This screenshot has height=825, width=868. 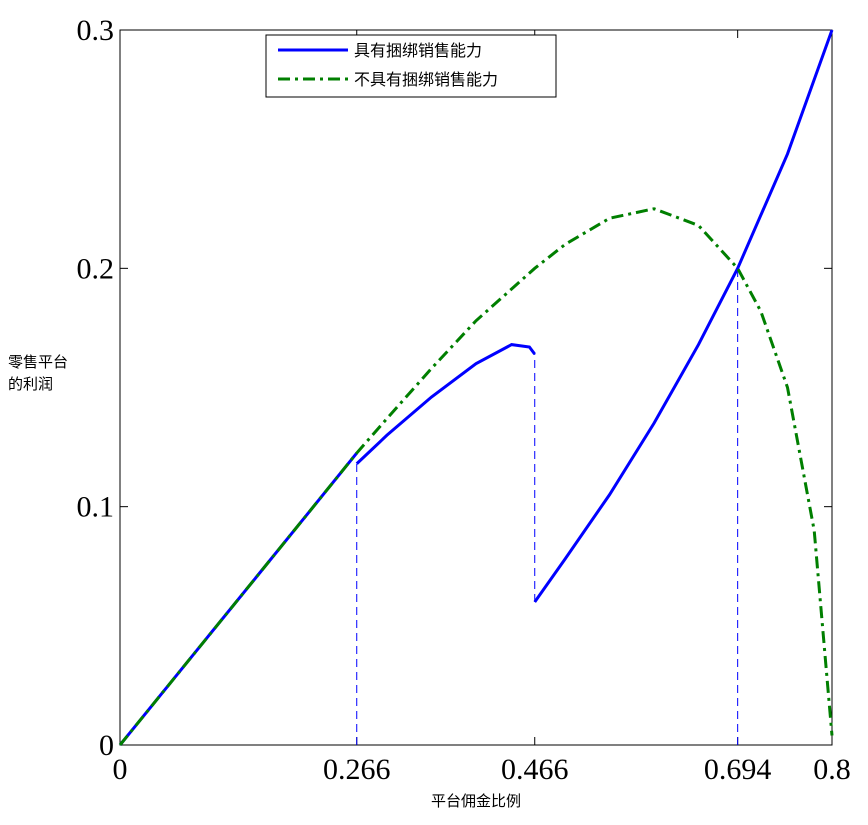 I want to click on legend-label: 具有捆绑销售能力, so click(x=418, y=50).